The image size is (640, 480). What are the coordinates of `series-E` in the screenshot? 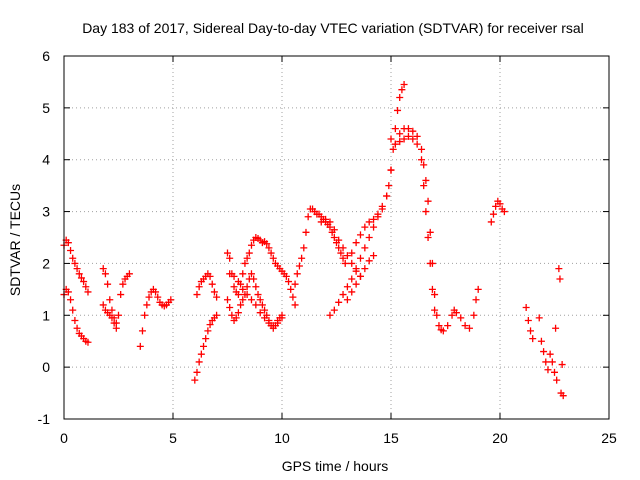 It's located at (155, 317).